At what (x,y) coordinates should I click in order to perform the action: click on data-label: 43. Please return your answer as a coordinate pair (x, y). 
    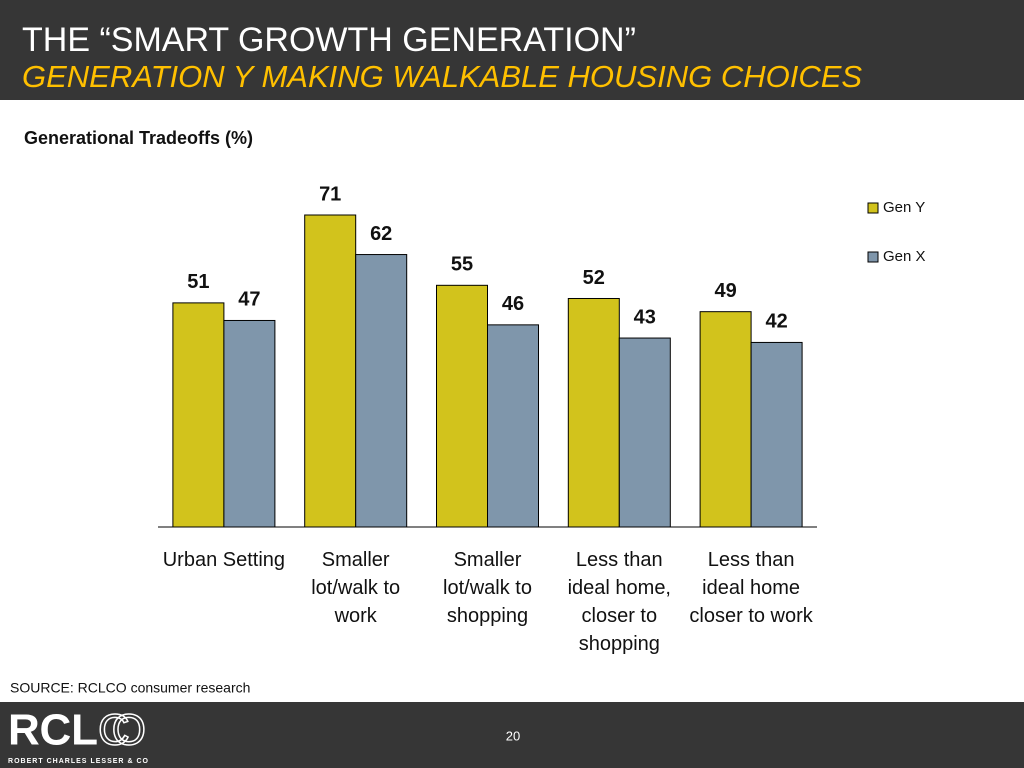
    Looking at the image, I should click on (645, 317).